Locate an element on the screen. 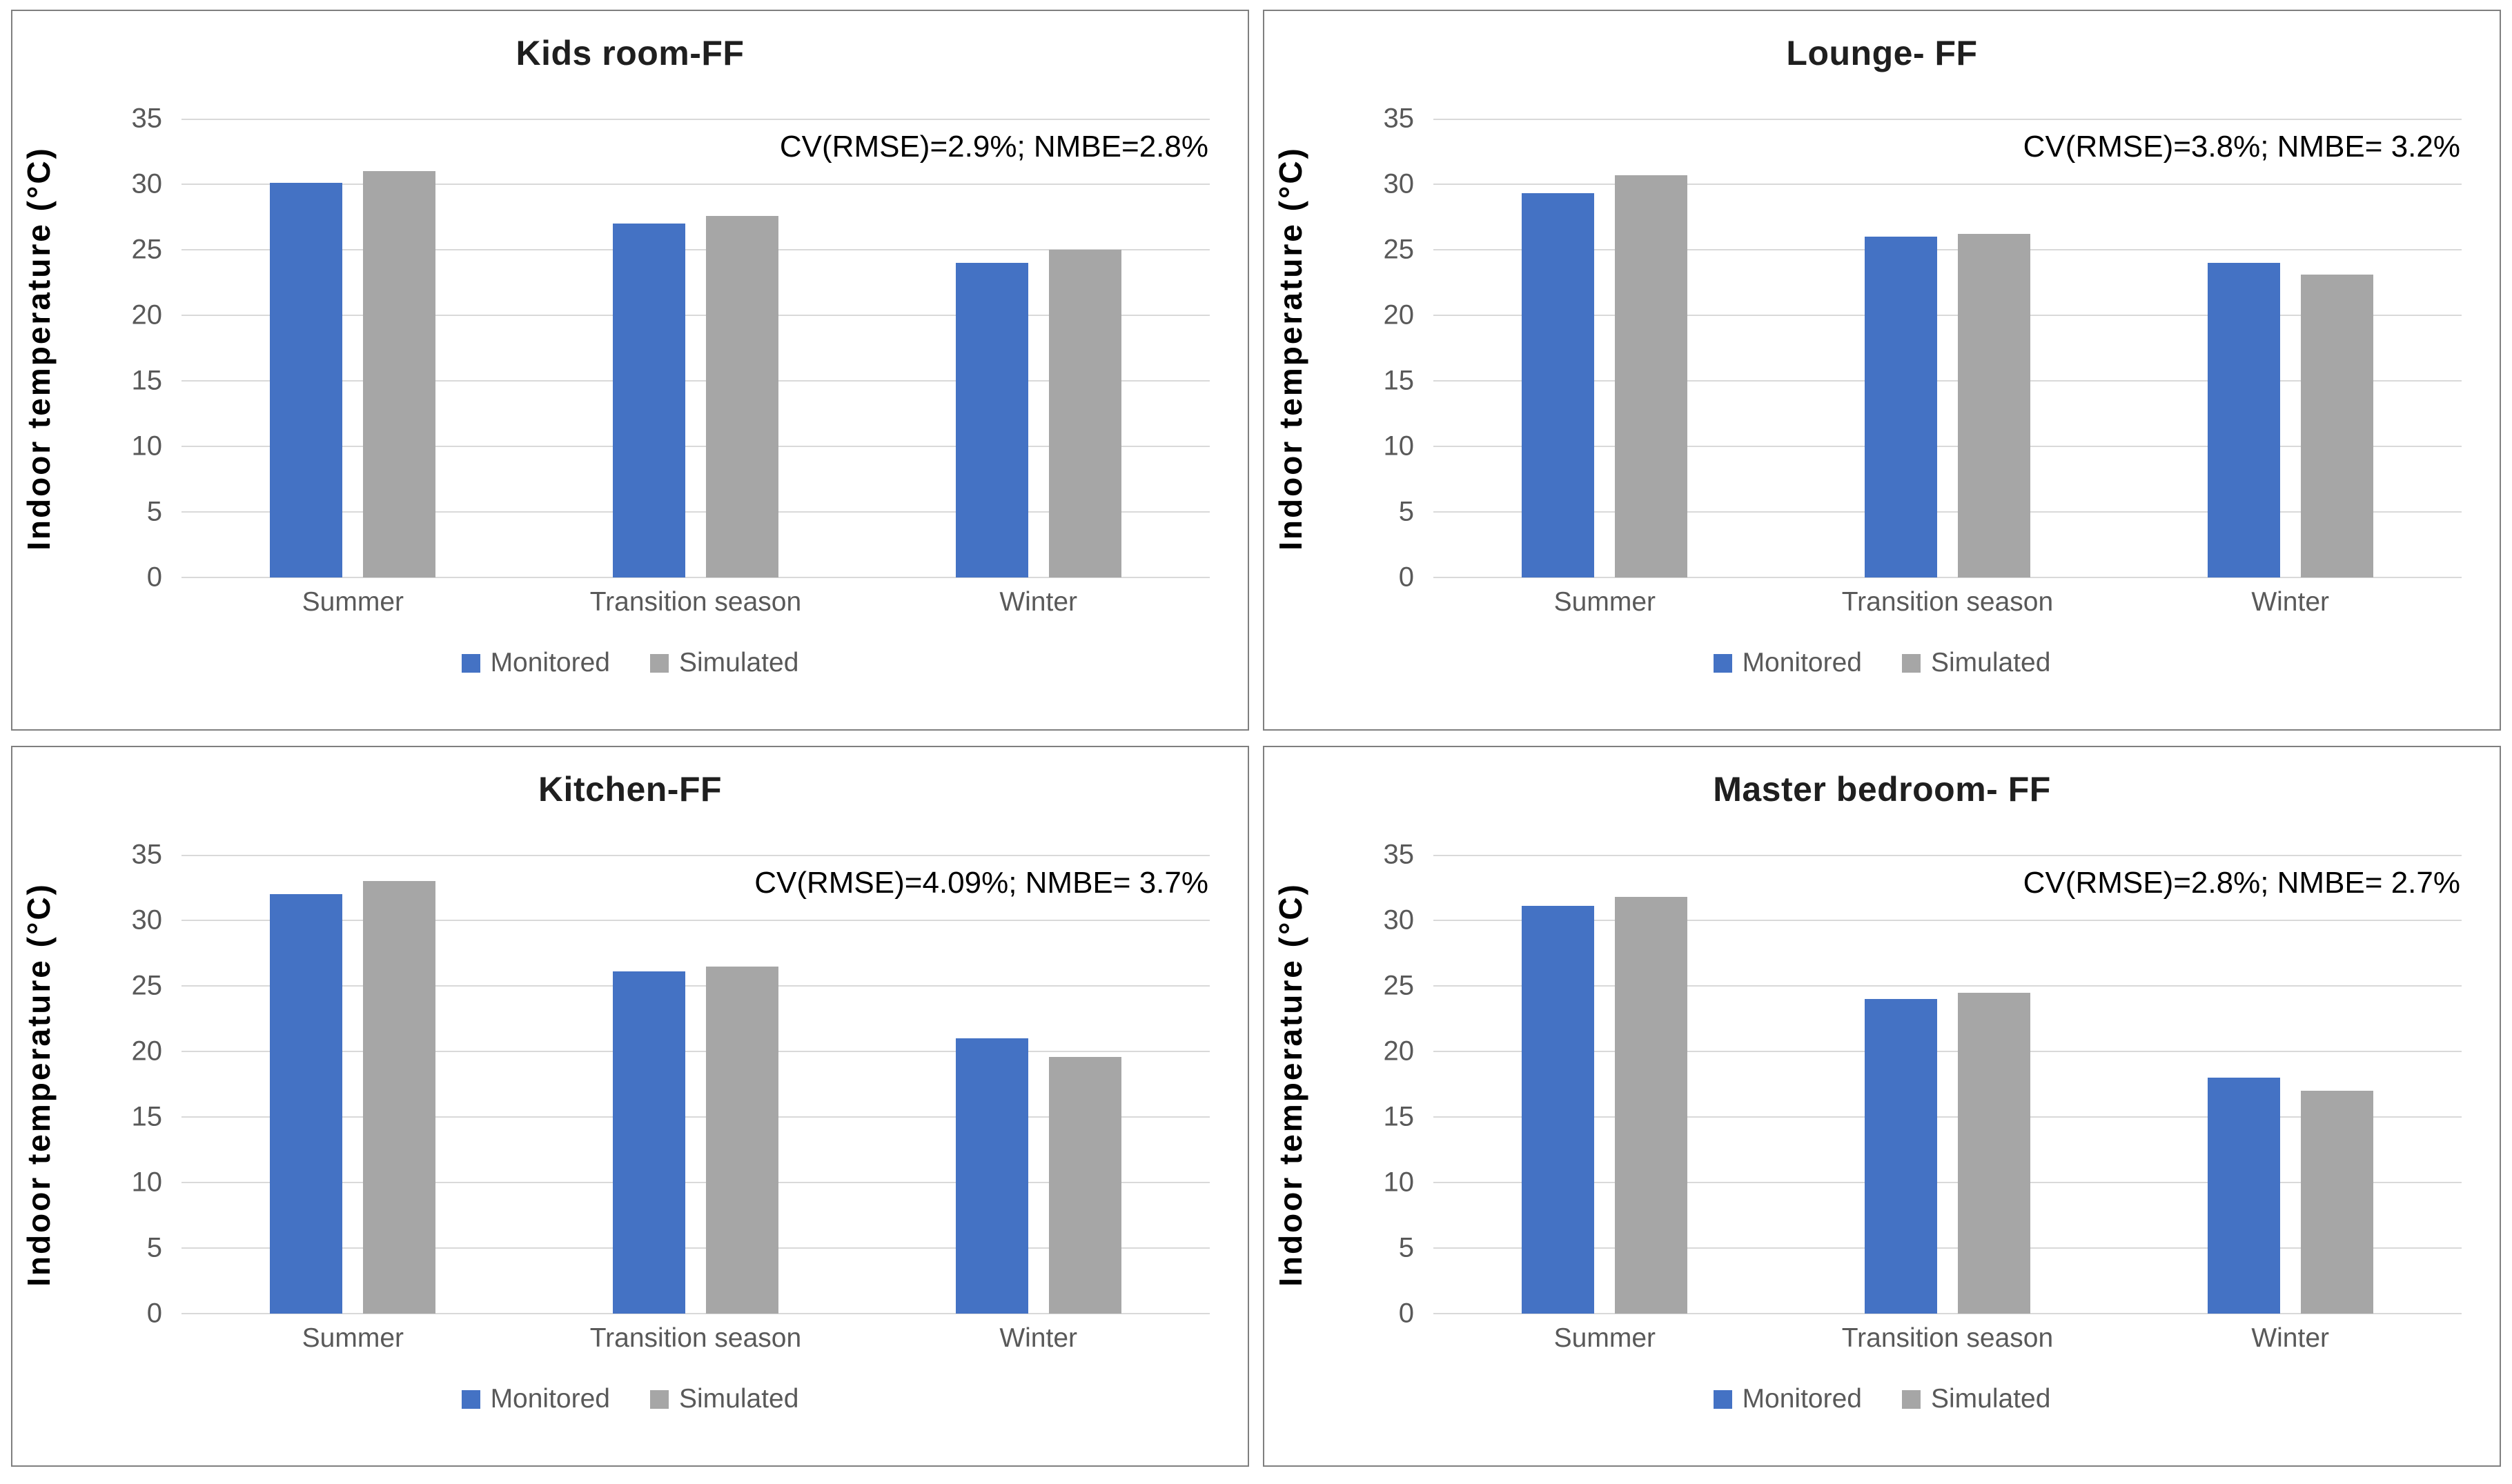  chart-title: Master bedroom- FF is located at coordinates (1882, 789).